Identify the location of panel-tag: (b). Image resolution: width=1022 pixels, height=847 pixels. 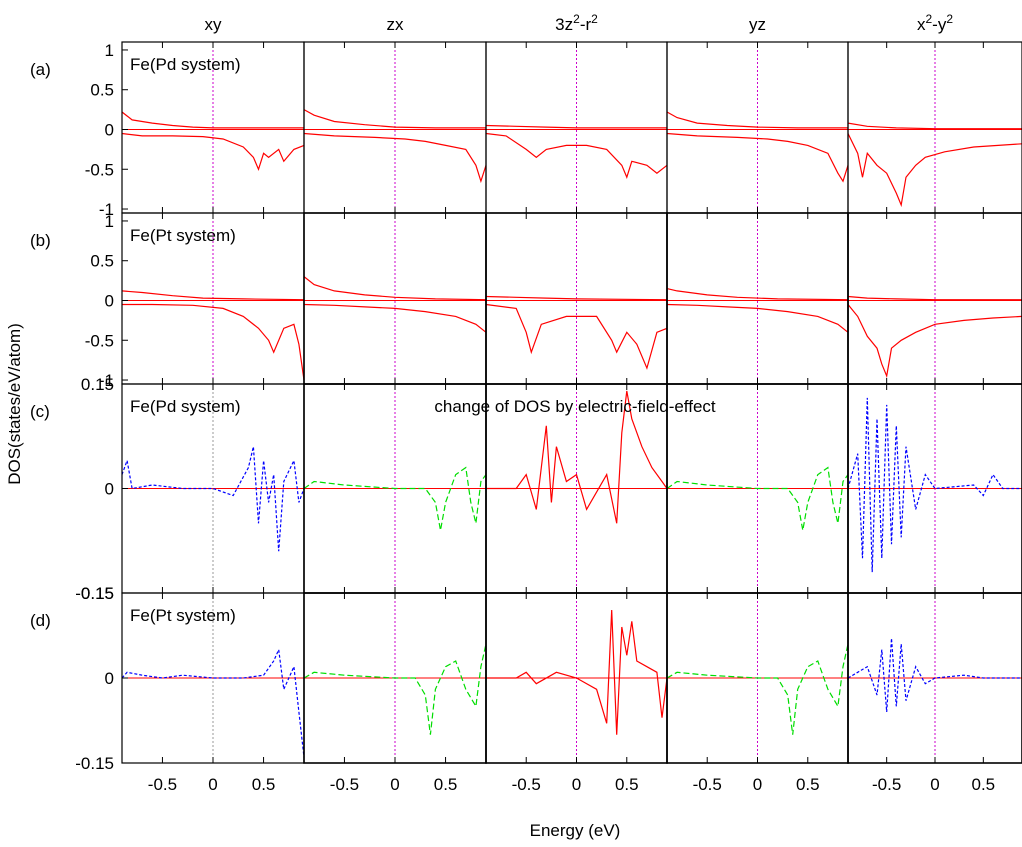
(40, 240).